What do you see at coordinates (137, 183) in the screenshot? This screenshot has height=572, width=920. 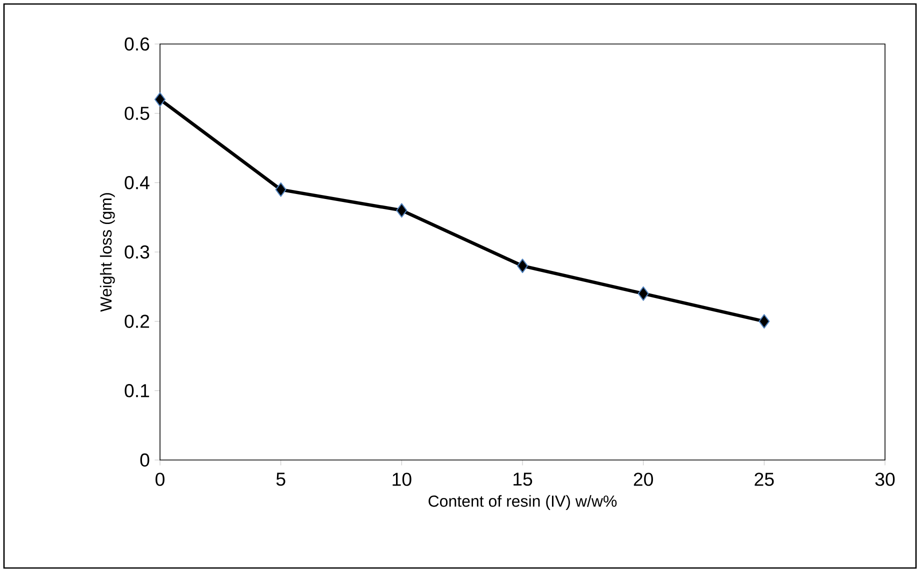 I see `y-tick-label: 0.4` at bounding box center [137, 183].